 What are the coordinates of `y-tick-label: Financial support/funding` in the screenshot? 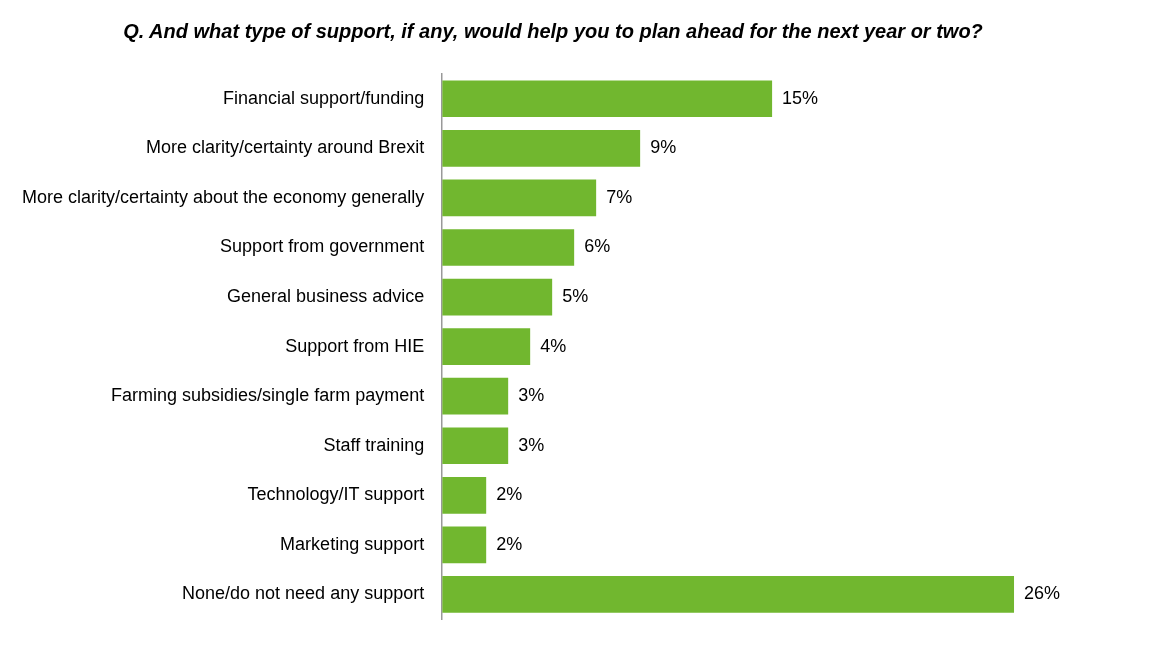 It's located at (324, 97).